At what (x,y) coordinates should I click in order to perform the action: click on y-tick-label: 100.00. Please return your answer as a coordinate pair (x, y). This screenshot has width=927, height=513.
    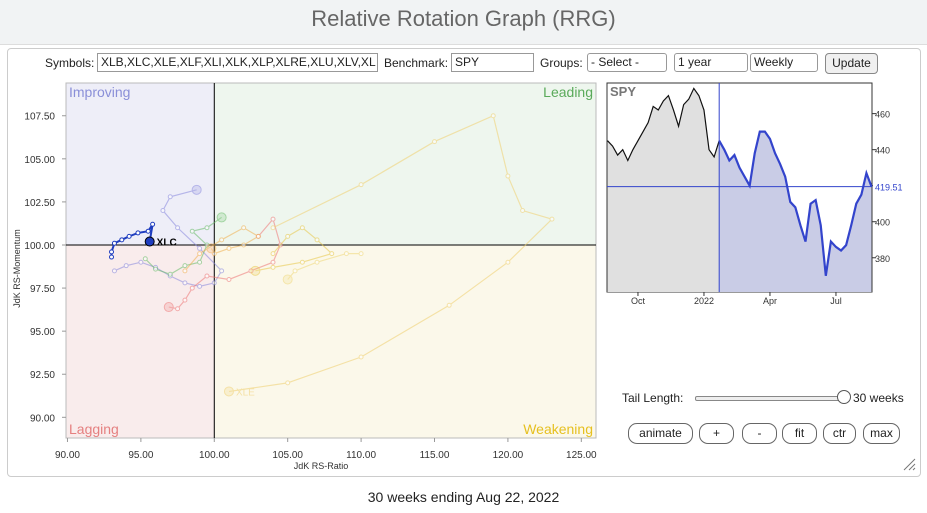
    Looking at the image, I should click on (39, 246).